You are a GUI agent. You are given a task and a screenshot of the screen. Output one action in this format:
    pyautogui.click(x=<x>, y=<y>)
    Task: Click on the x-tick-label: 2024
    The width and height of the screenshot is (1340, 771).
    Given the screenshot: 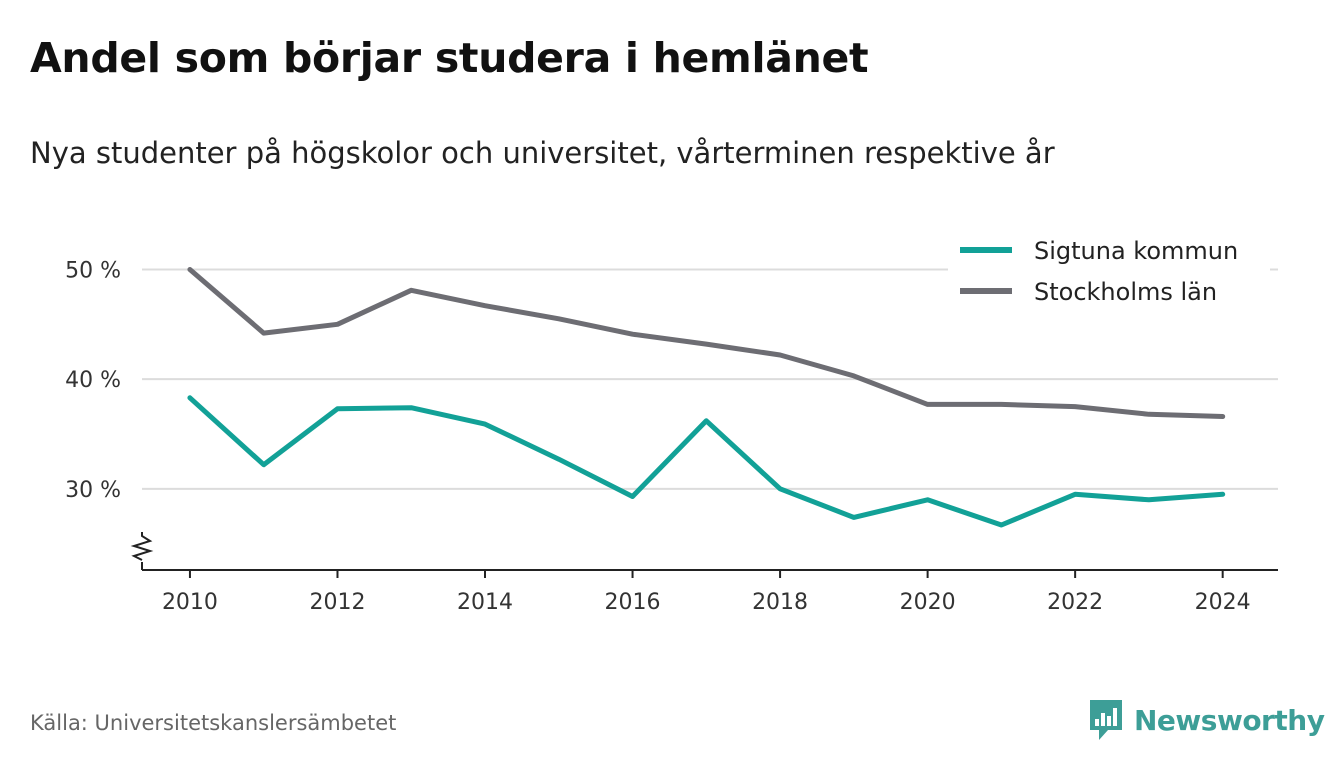 What is the action you would take?
    pyautogui.click(x=1223, y=602)
    